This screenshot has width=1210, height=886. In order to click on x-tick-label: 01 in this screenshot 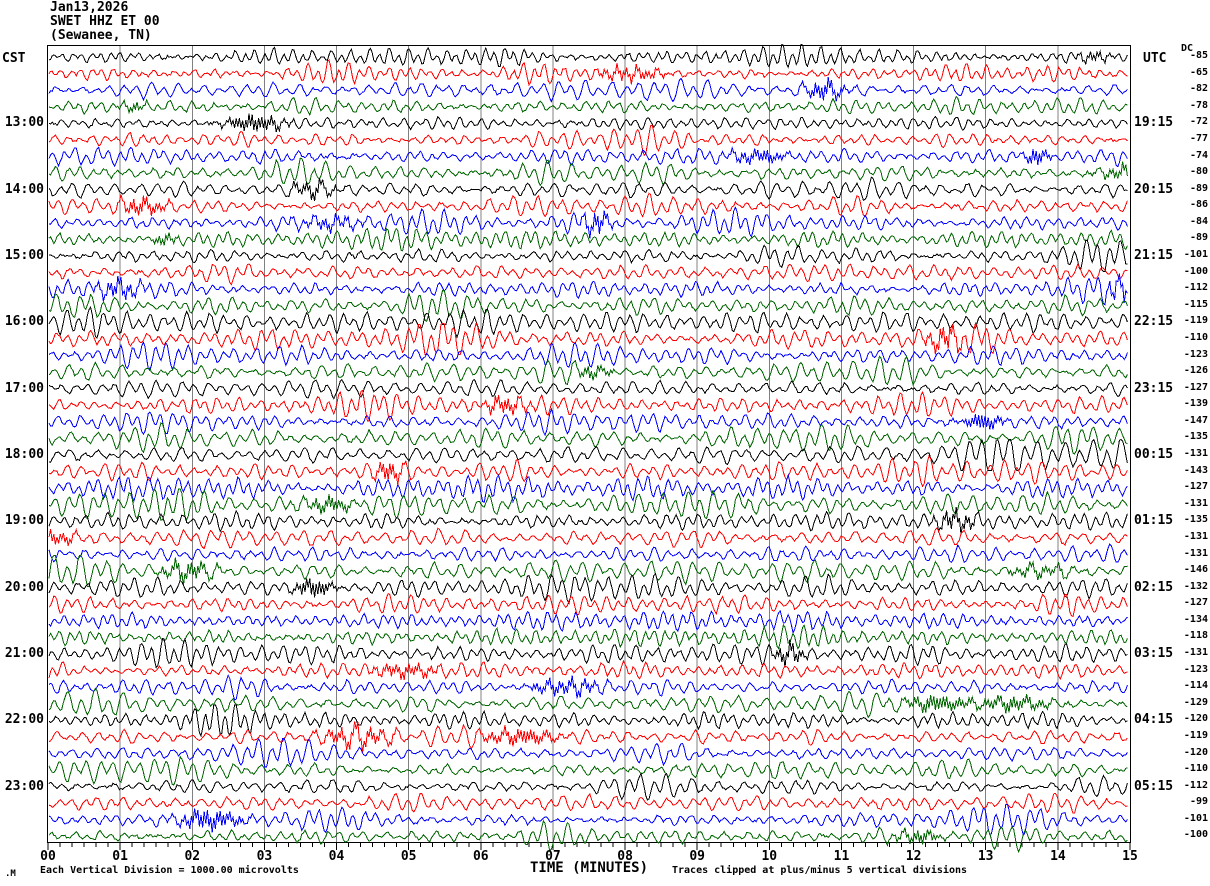, I will do `click(120, 856)`.